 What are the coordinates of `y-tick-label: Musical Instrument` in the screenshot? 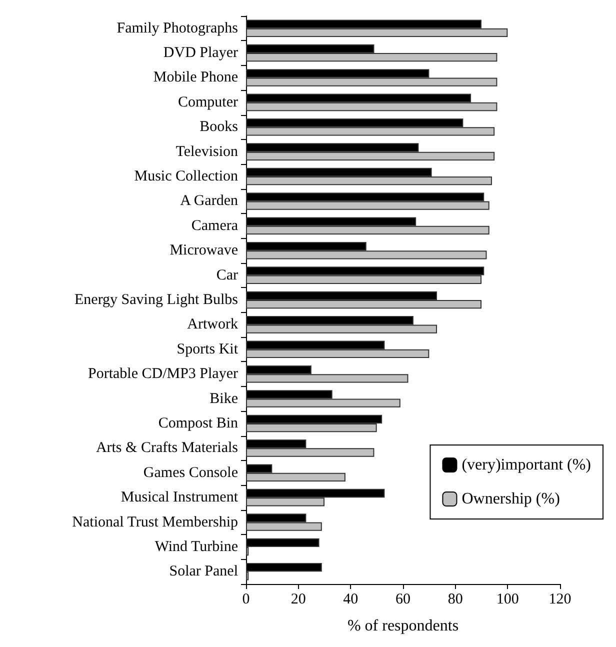 It's located at (179, 498).